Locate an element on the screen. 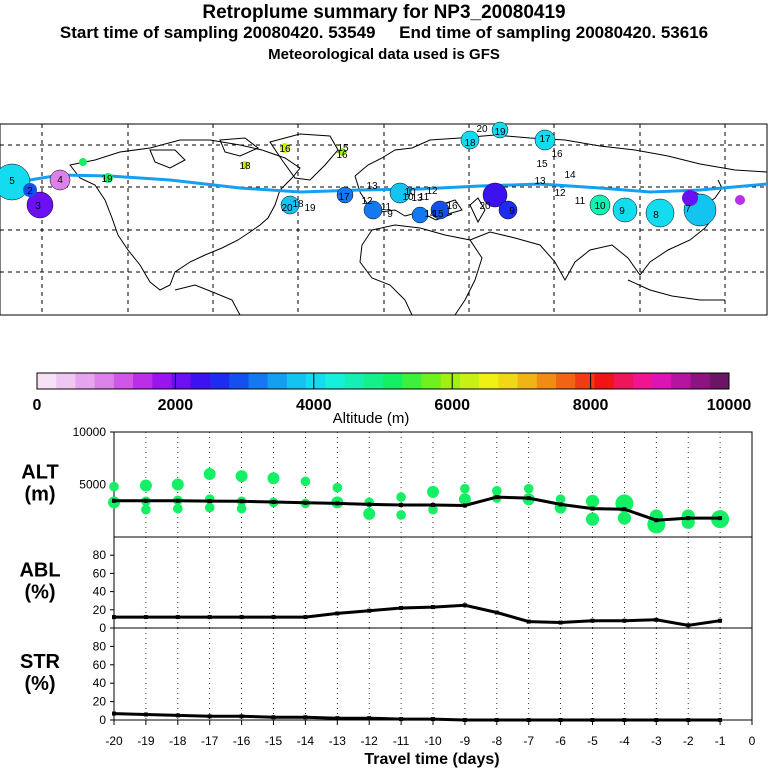 The width and height of the screenshot is (768, 768). colorbar-tick-label: 10000 is located at coordinates (729, 405).